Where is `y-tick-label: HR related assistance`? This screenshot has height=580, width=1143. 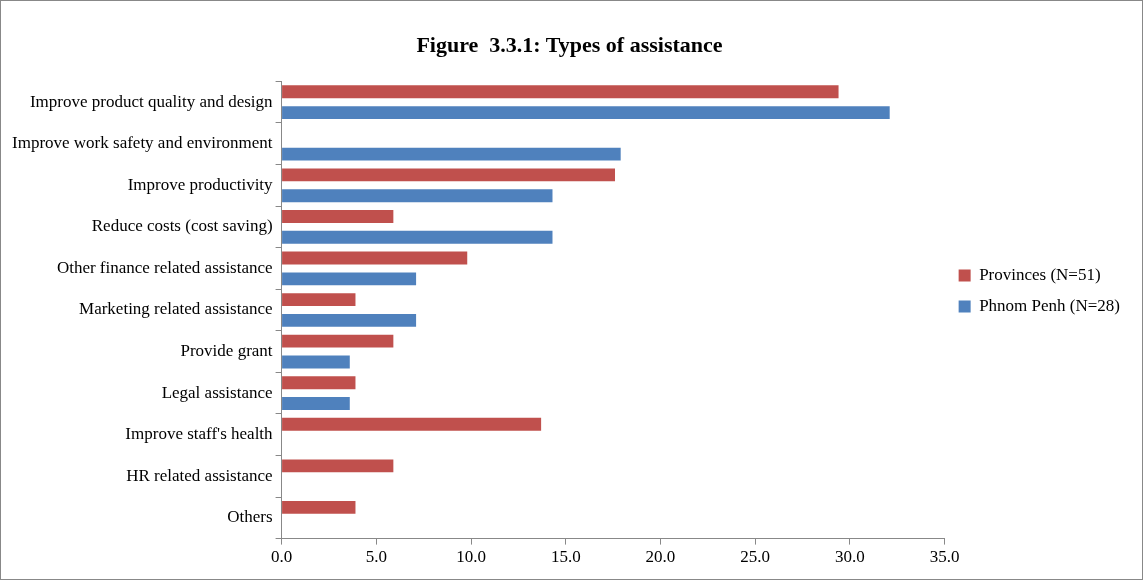
y-tick-label: HR related assistance is located at coordinates (199, 475).